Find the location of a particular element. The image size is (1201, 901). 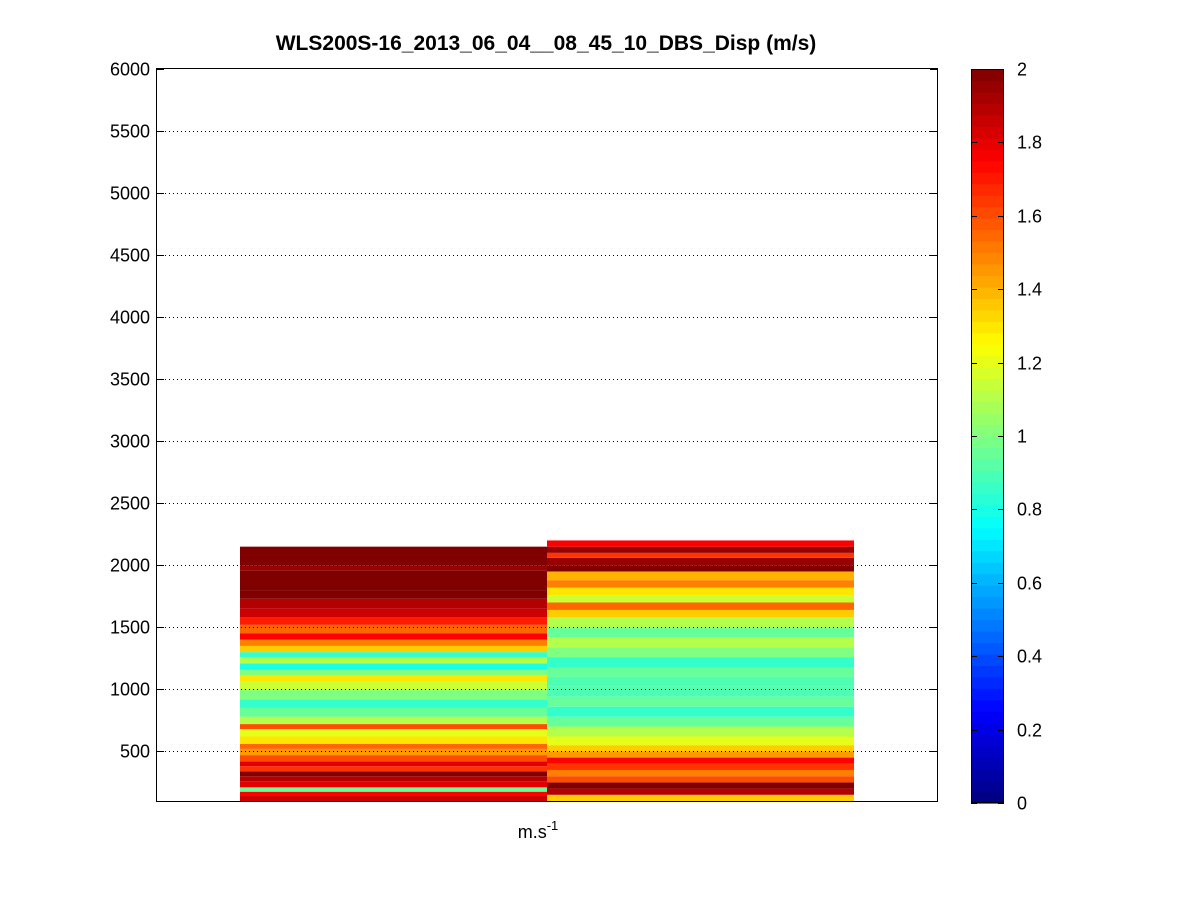

y-tick-label: 4000 is located at coordinates (130, 318).